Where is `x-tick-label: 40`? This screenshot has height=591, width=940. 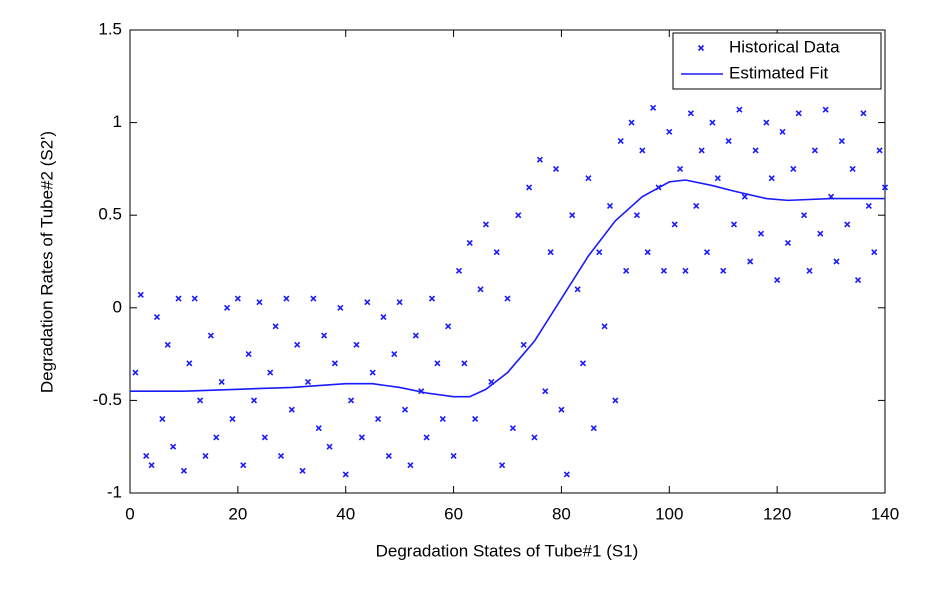
x-tick-label: 40 is located at coordinates (345, 513).